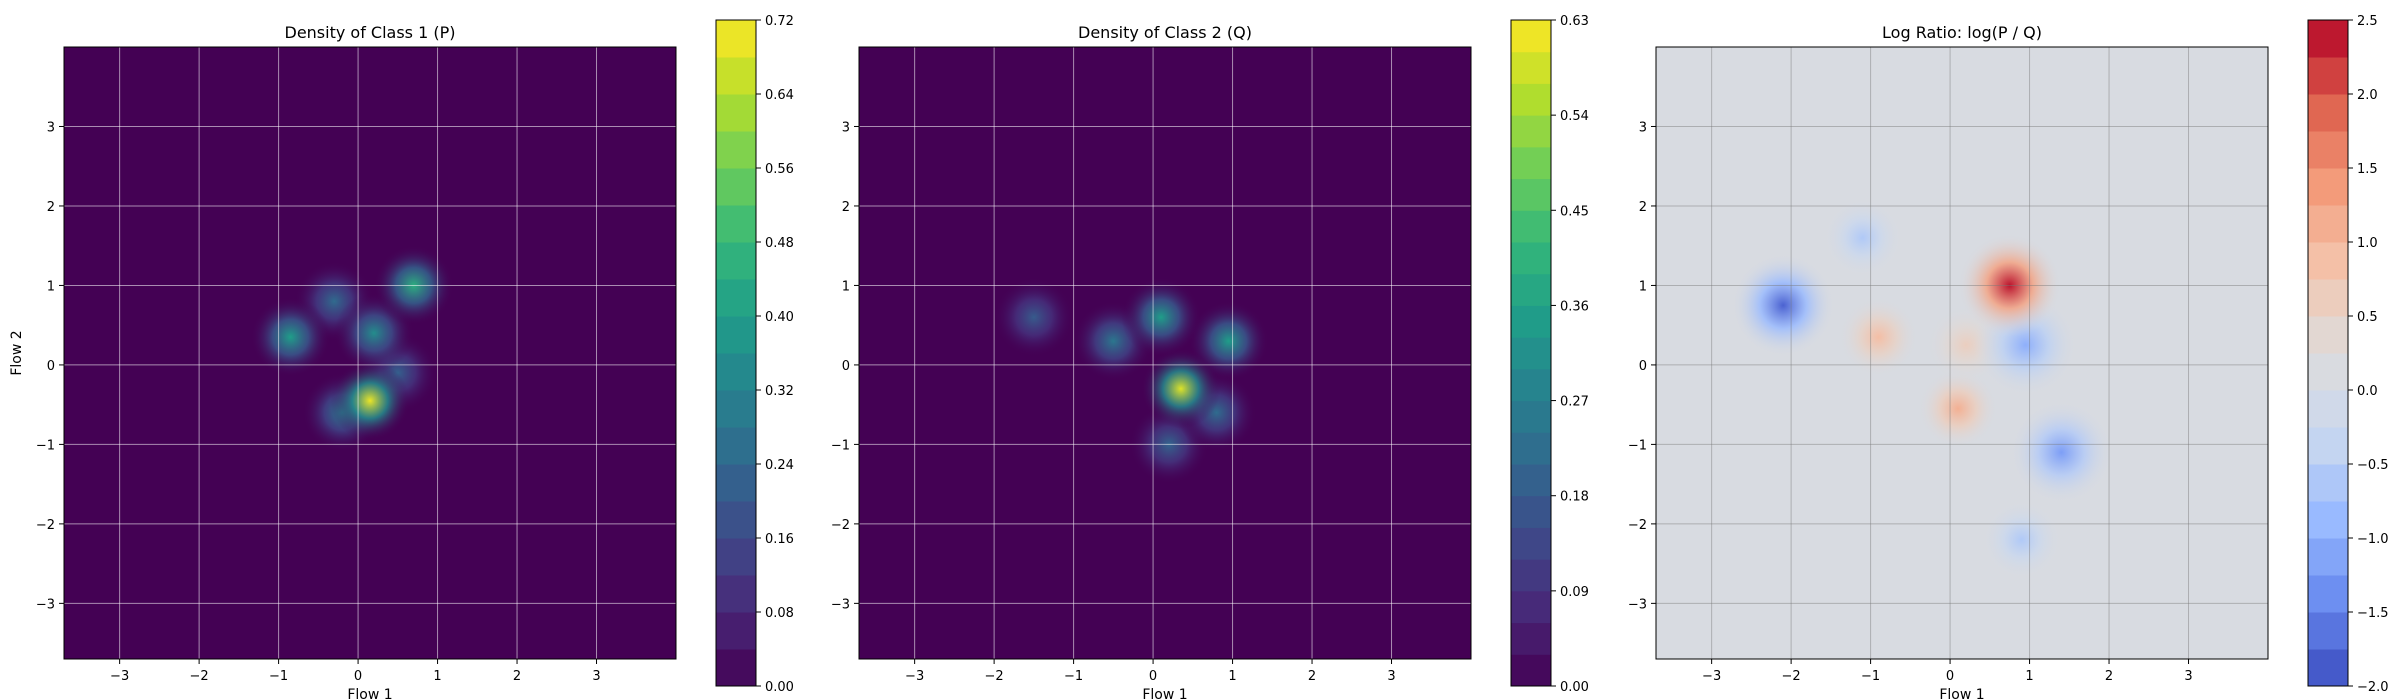  I want to click on colorbar: 0.00 0.08 0.16 0.24 0.32 0.40 0.48 0.56 0.64 0.72, so click(754, 354).